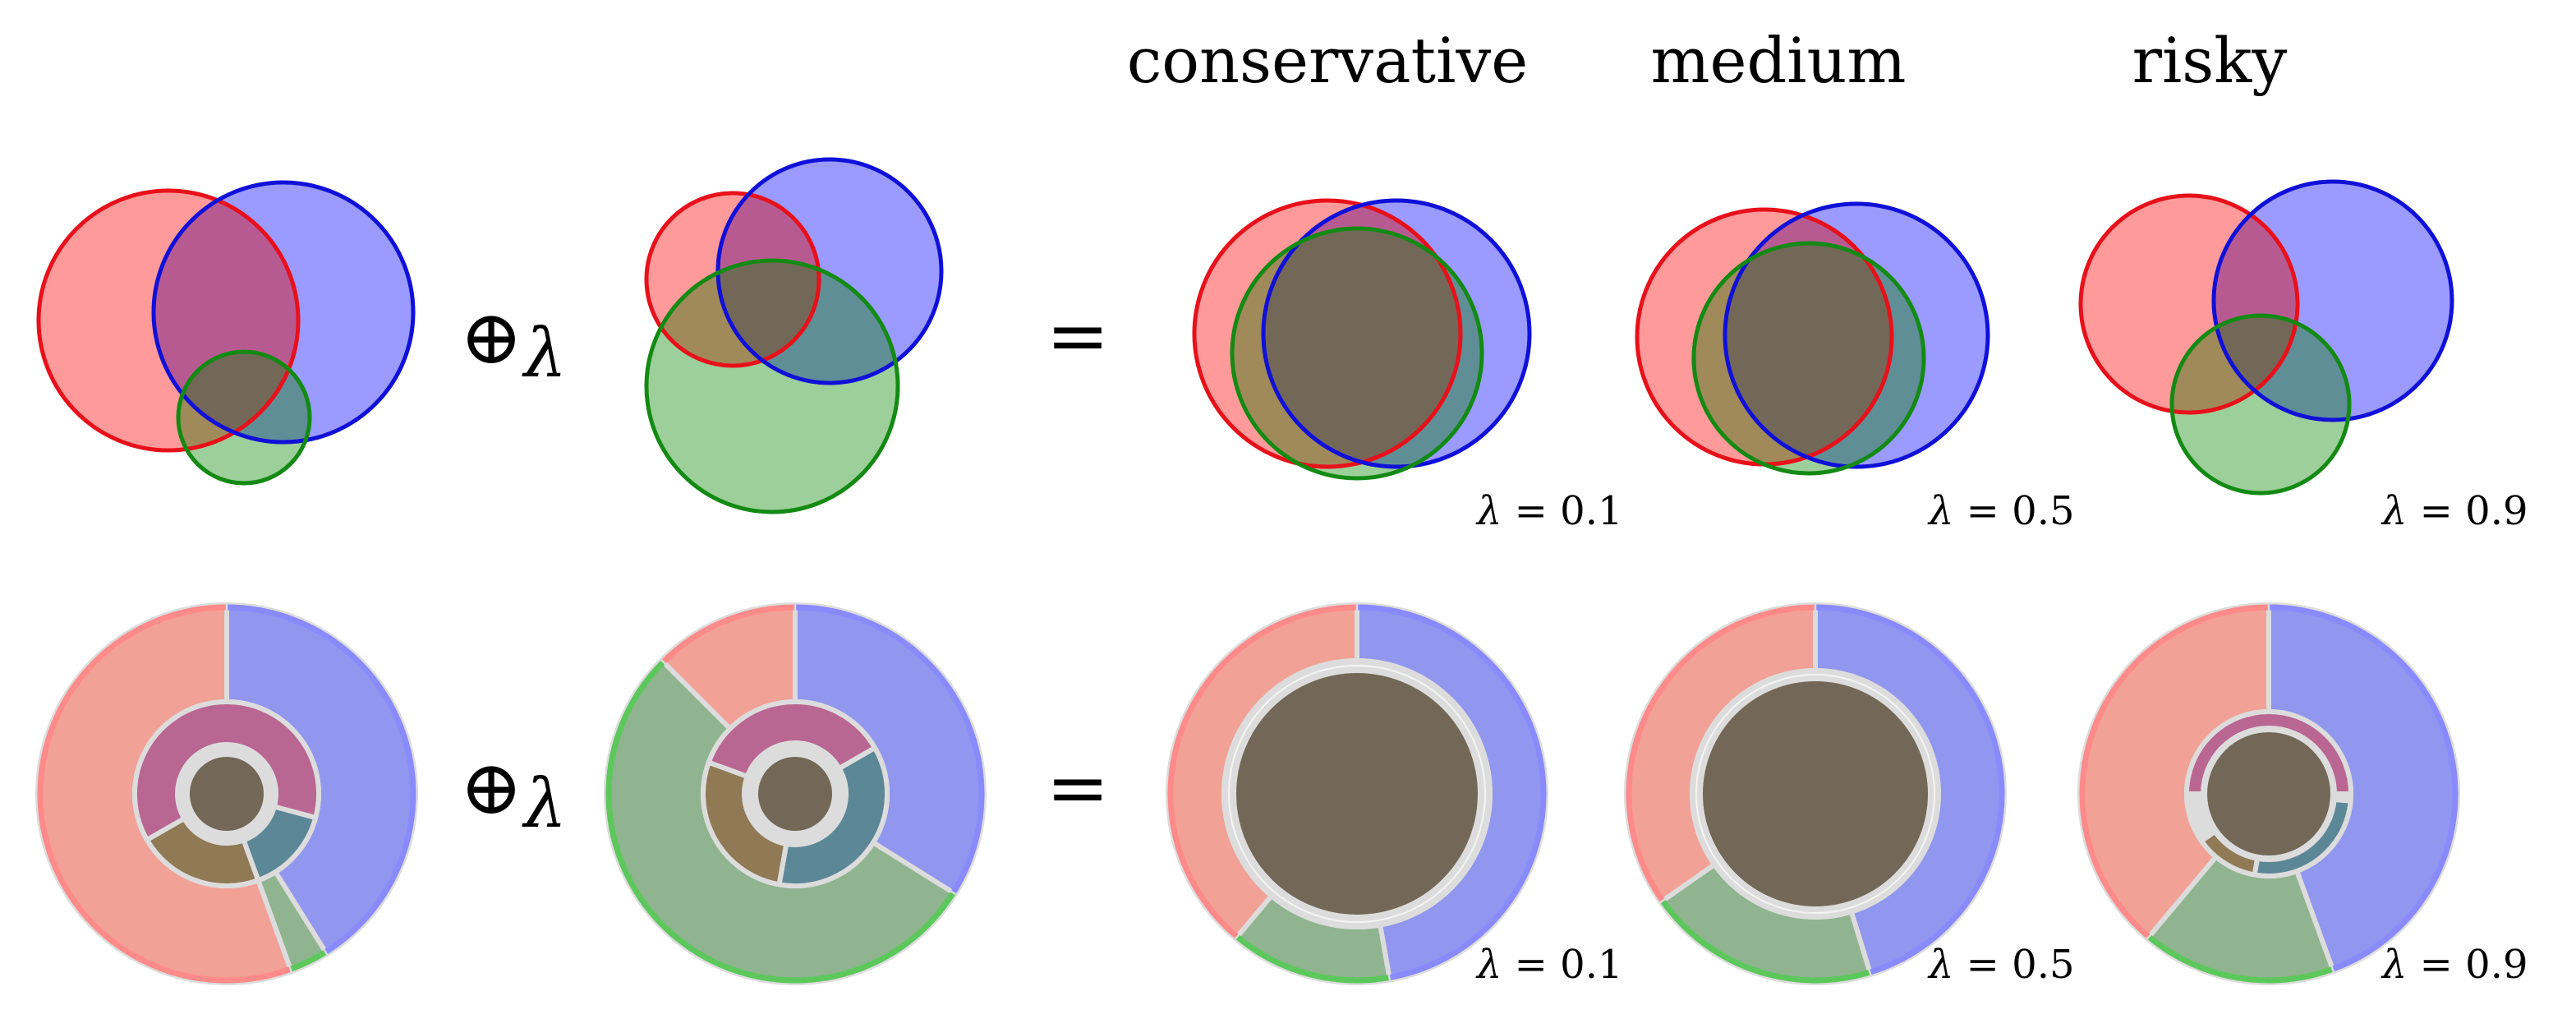  Describe the element at coordinates (1077, 788) in the screenshot. I see `equals-operator-bottom: =` at that location.